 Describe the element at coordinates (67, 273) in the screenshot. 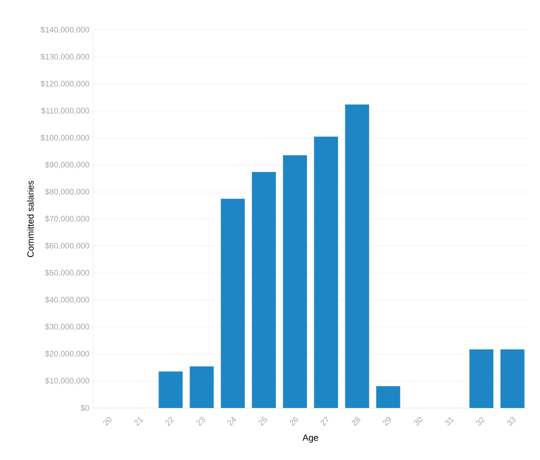

I see `y-tick-label: $50,000,000` at that location.